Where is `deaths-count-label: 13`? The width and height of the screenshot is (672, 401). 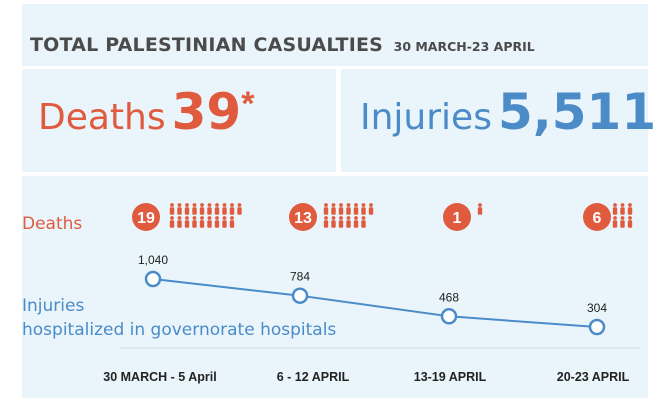 deaths-count-label: 13 is located at coordinates (303, 218).